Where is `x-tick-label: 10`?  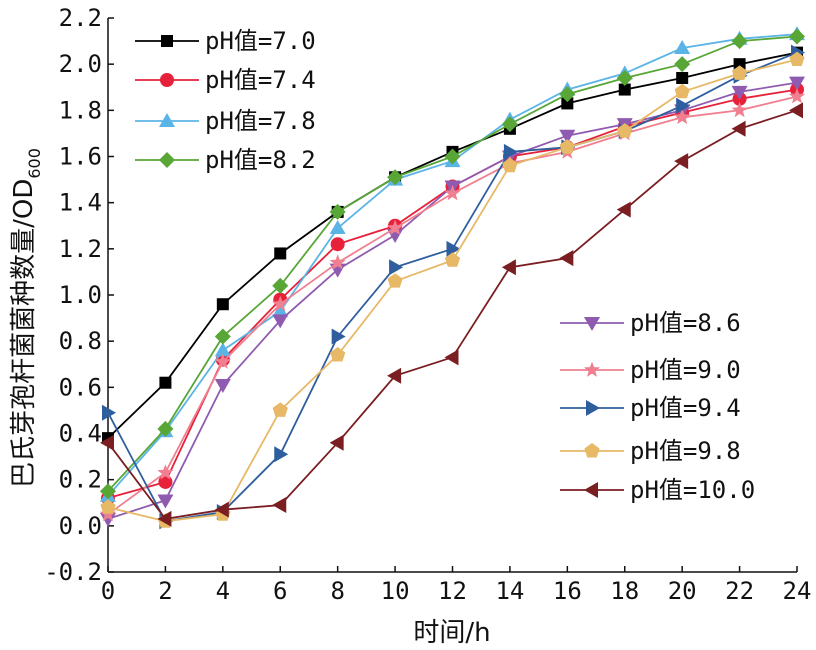
x-tick-label: 10 is located at coordinates (395, 591).